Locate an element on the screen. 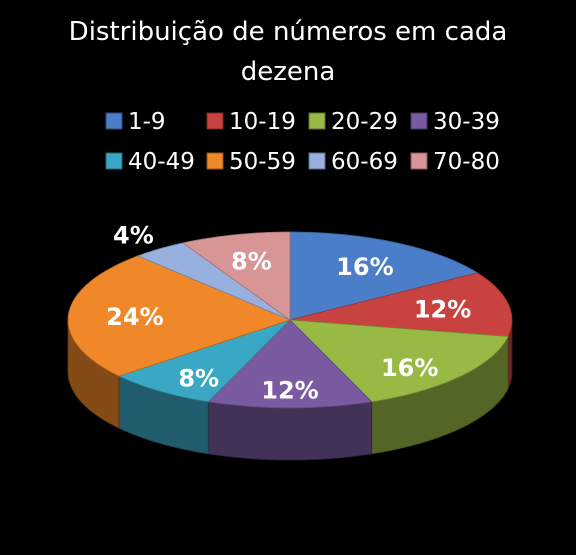 The image size is (576, 555). legend-label: 70-80 is located at coordinates (466, 162).